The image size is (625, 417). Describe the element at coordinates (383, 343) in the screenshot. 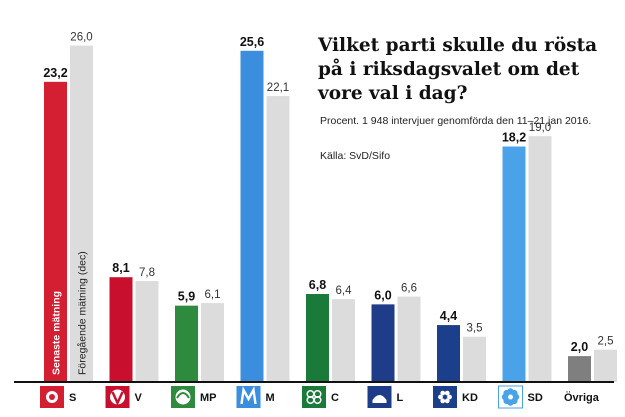

I see `bar-current-l` at that location.